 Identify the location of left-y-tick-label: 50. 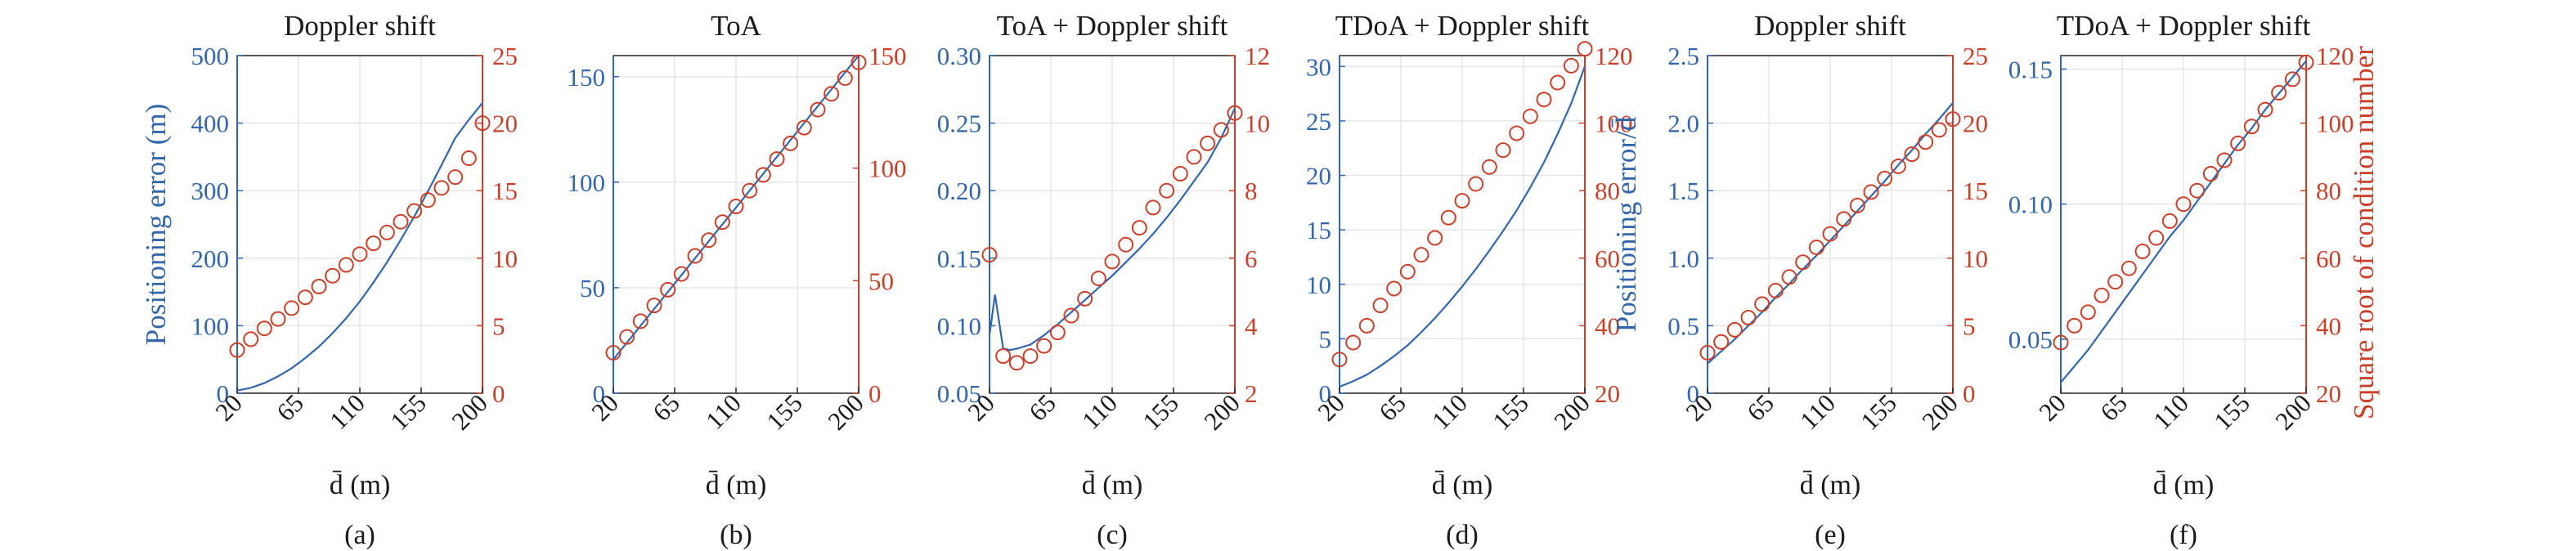
(592, 288).